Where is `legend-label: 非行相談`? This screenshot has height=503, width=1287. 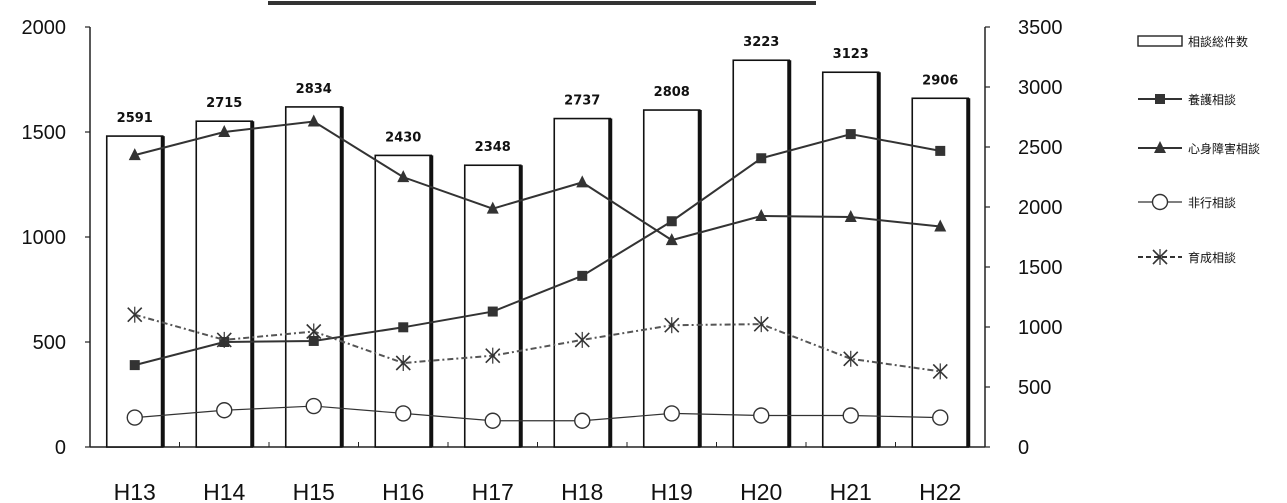 legend-label: 非行相談 is located at coordinates (1212, 202).